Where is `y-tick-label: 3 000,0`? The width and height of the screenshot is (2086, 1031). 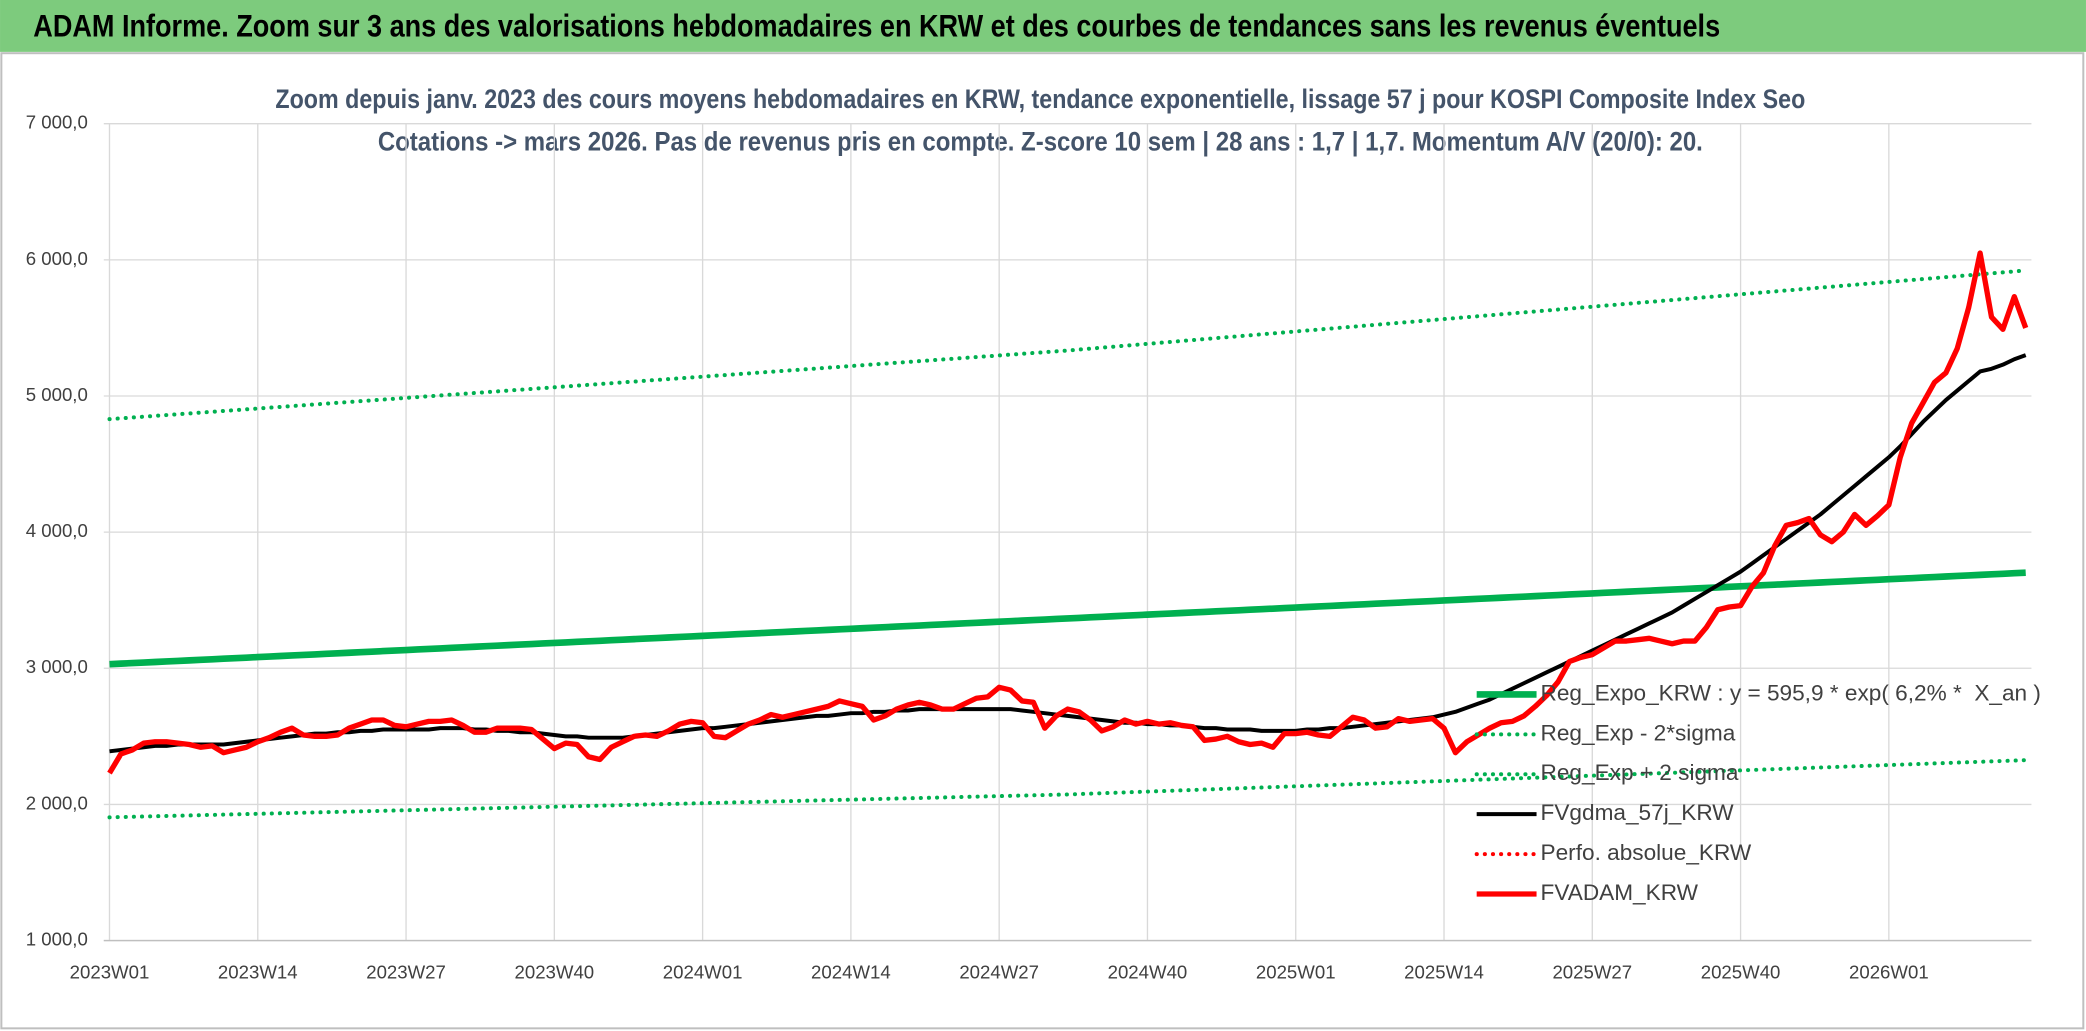 y-tick-label: 3 000,0 is located at coordinates (57, 666).